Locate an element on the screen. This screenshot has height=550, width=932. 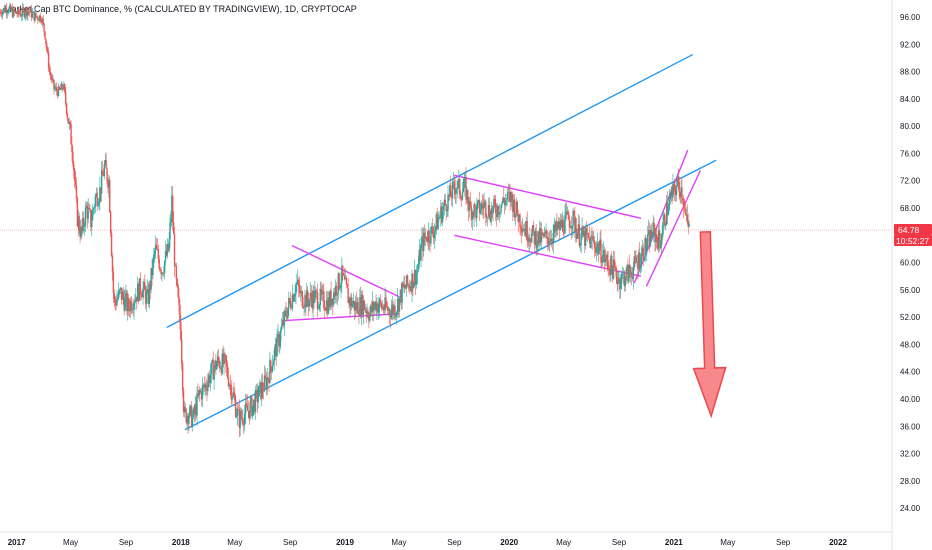
down-arrow-drawing is located at coordinates (709, 324).